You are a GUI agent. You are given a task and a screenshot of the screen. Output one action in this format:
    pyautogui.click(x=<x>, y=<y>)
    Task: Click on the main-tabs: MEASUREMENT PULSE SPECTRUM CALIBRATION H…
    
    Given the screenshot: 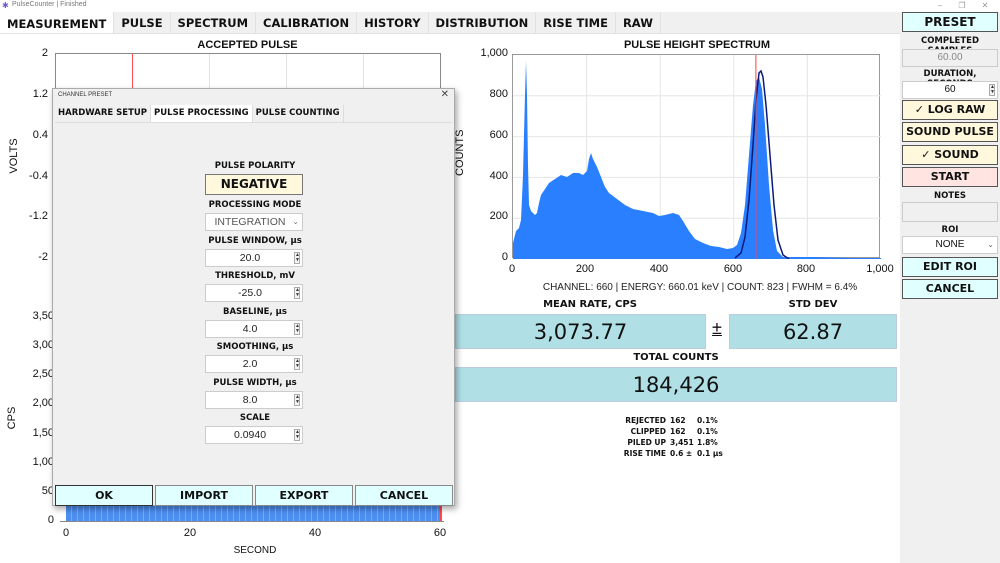 What is the action you would take?
    pyautogui.click(x=450, y=23)
    